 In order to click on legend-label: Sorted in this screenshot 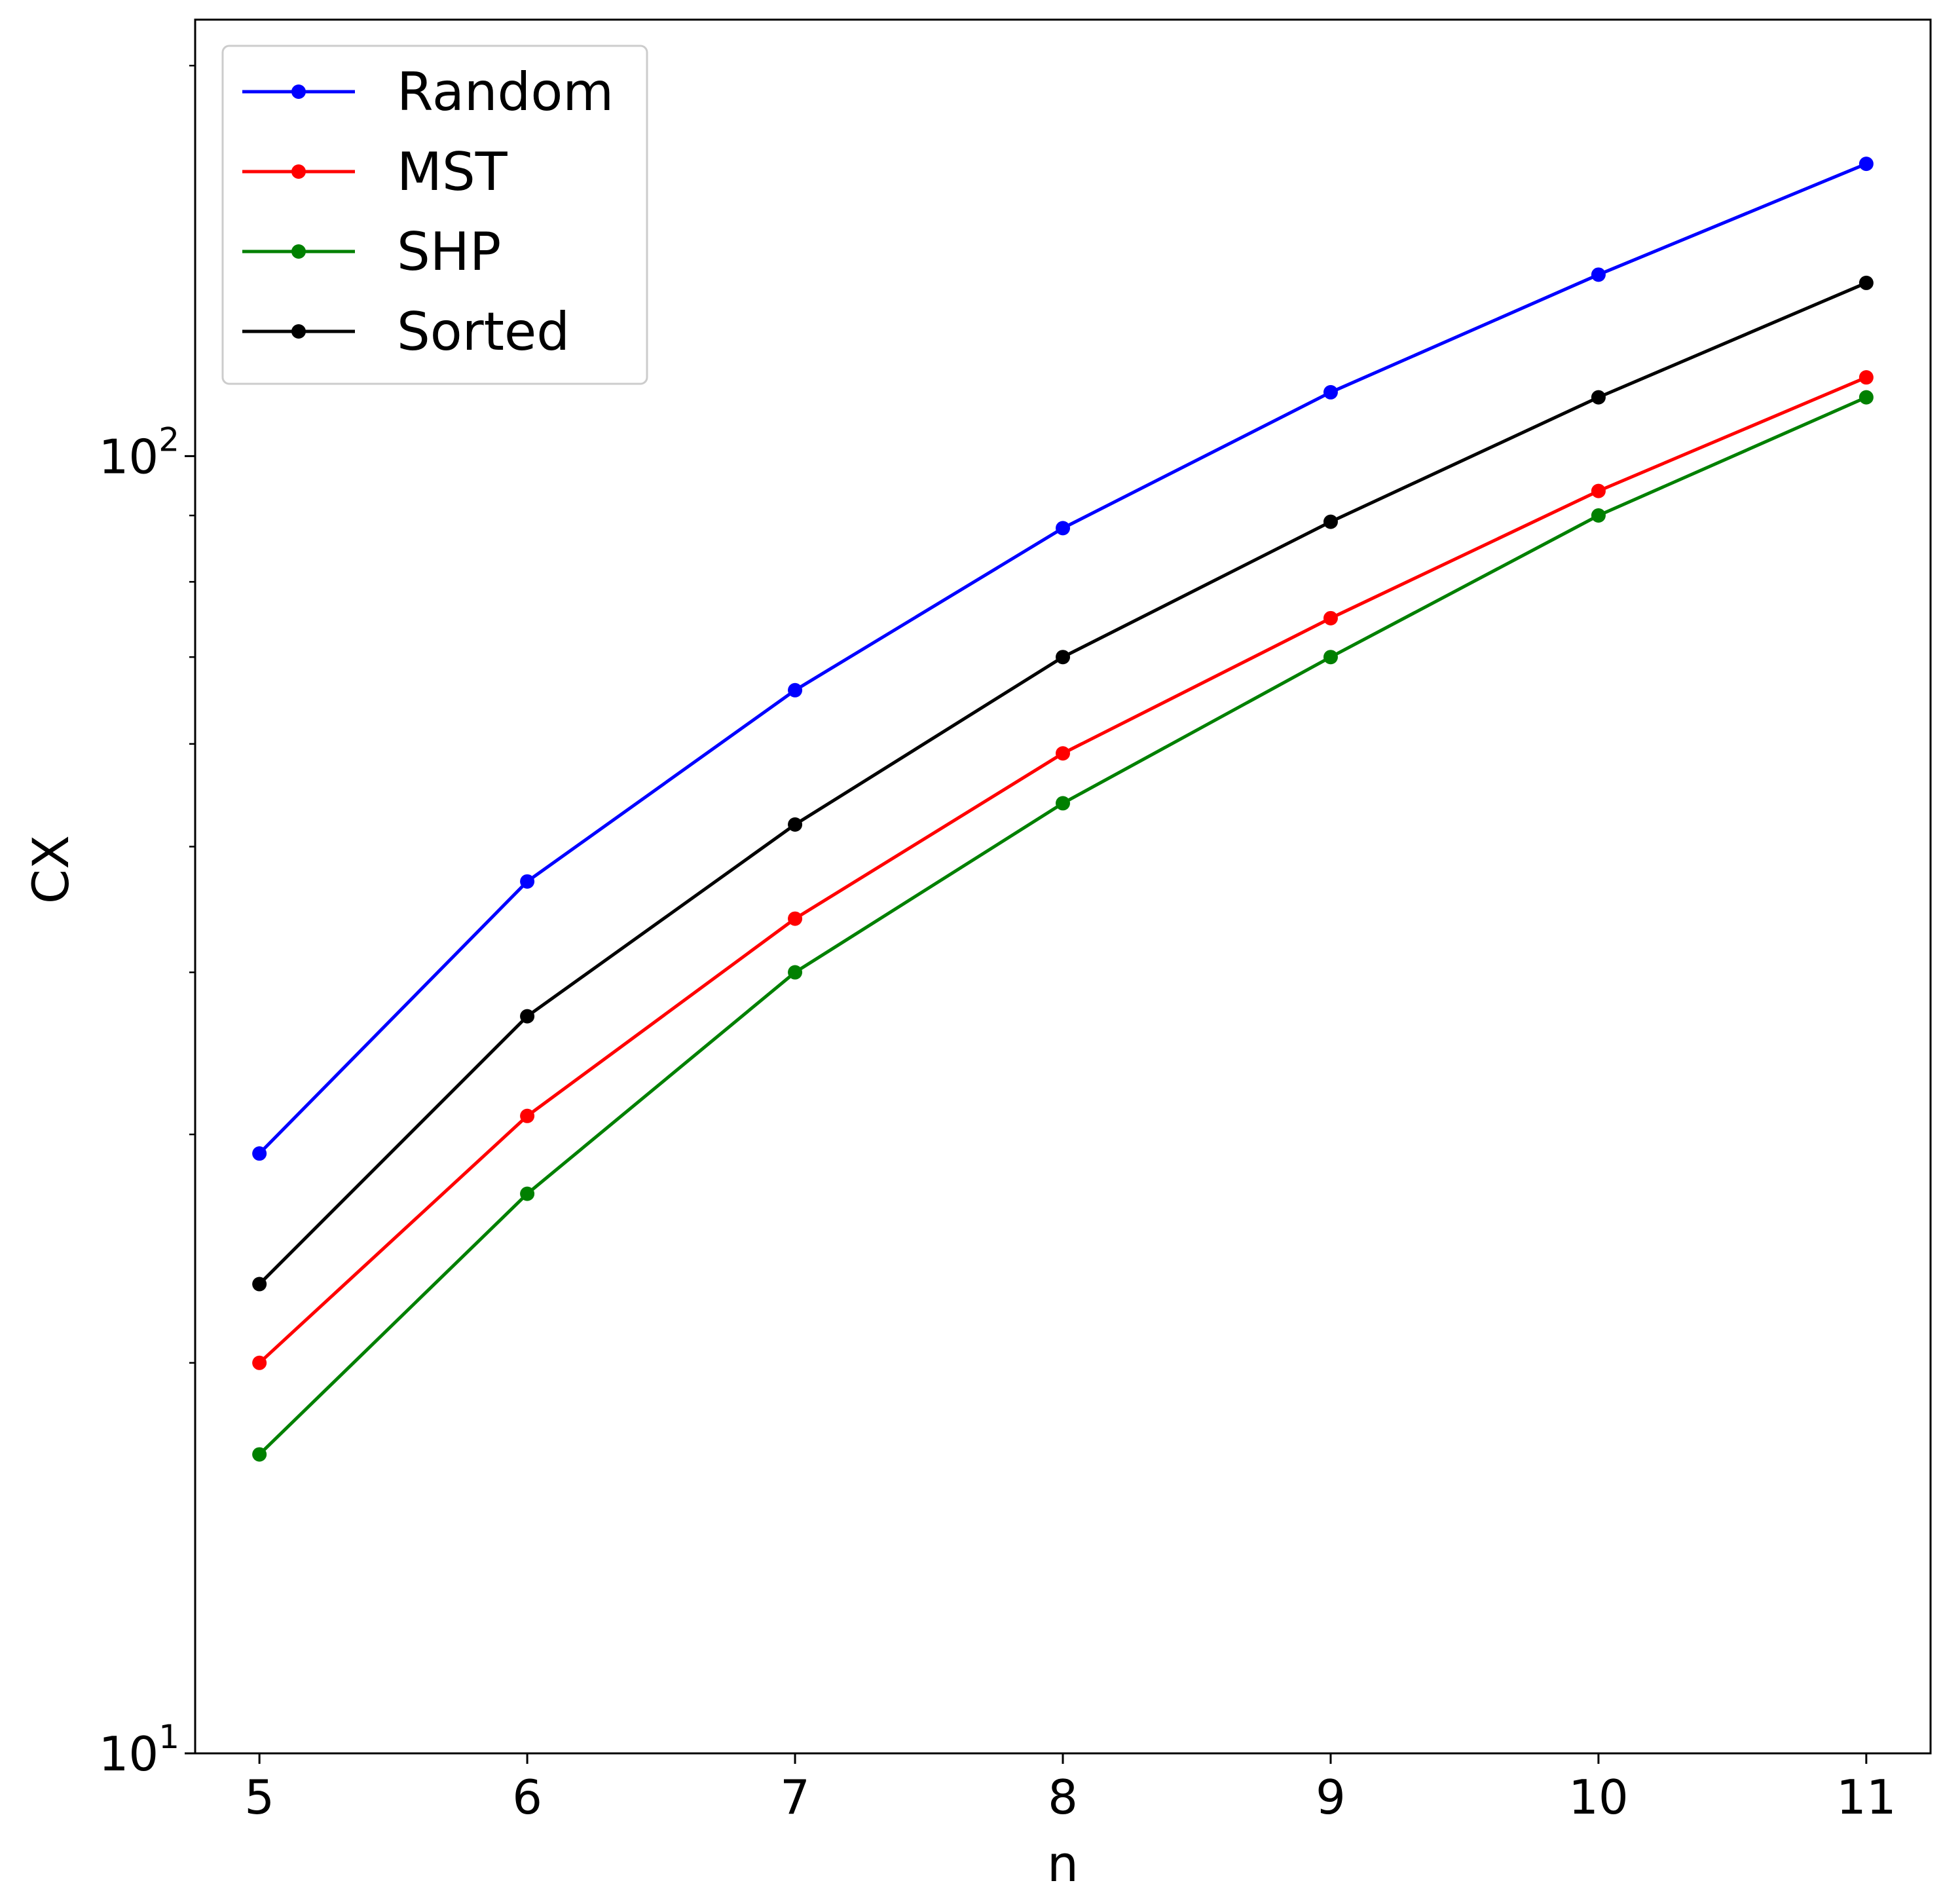, I will do `click(483, 331)`.